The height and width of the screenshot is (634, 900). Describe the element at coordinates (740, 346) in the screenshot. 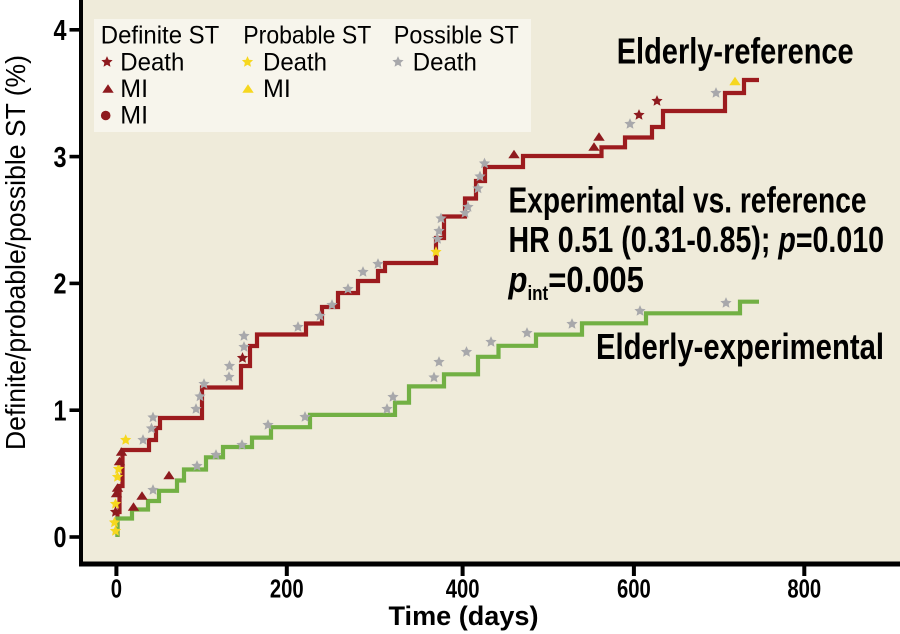

I see `svg-text: Elderly-experimental` at that location.